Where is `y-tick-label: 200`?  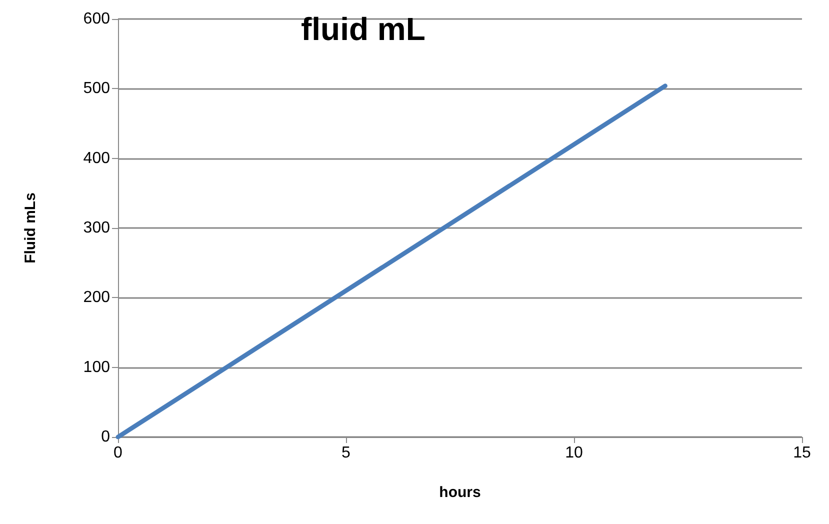 y-tick-label: 200 is located at coordinates (96, 297).